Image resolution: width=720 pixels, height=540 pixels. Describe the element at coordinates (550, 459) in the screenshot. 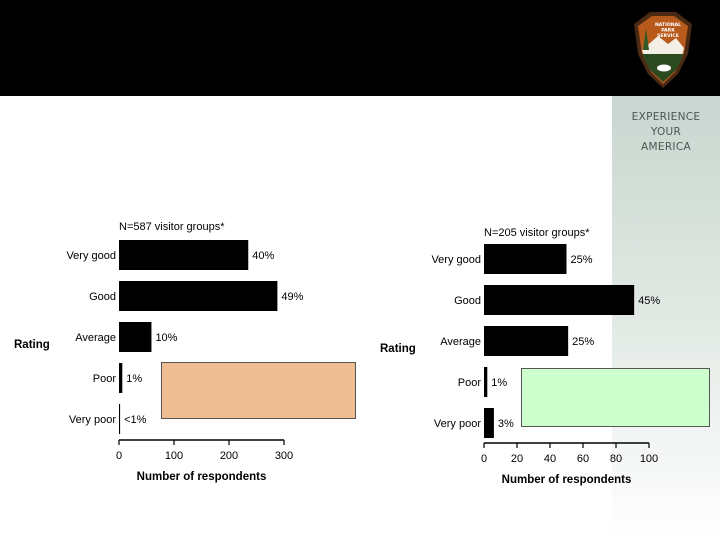

I see `x-tick-label: 40` at that location.